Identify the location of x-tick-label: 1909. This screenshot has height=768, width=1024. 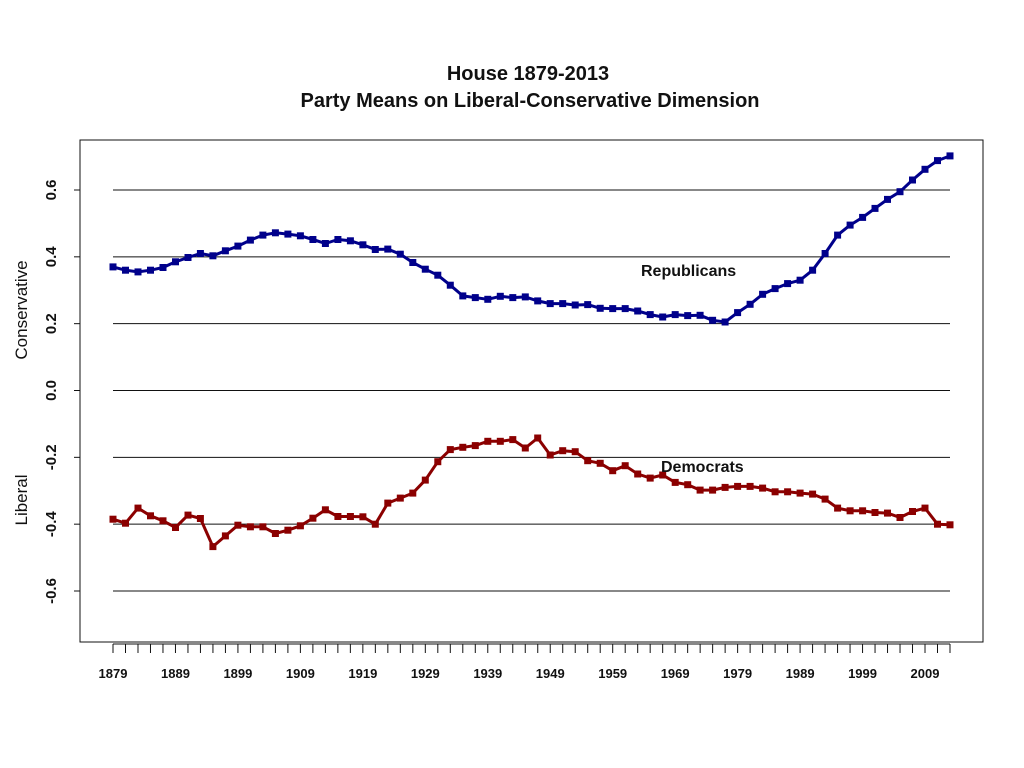
(300, 673).